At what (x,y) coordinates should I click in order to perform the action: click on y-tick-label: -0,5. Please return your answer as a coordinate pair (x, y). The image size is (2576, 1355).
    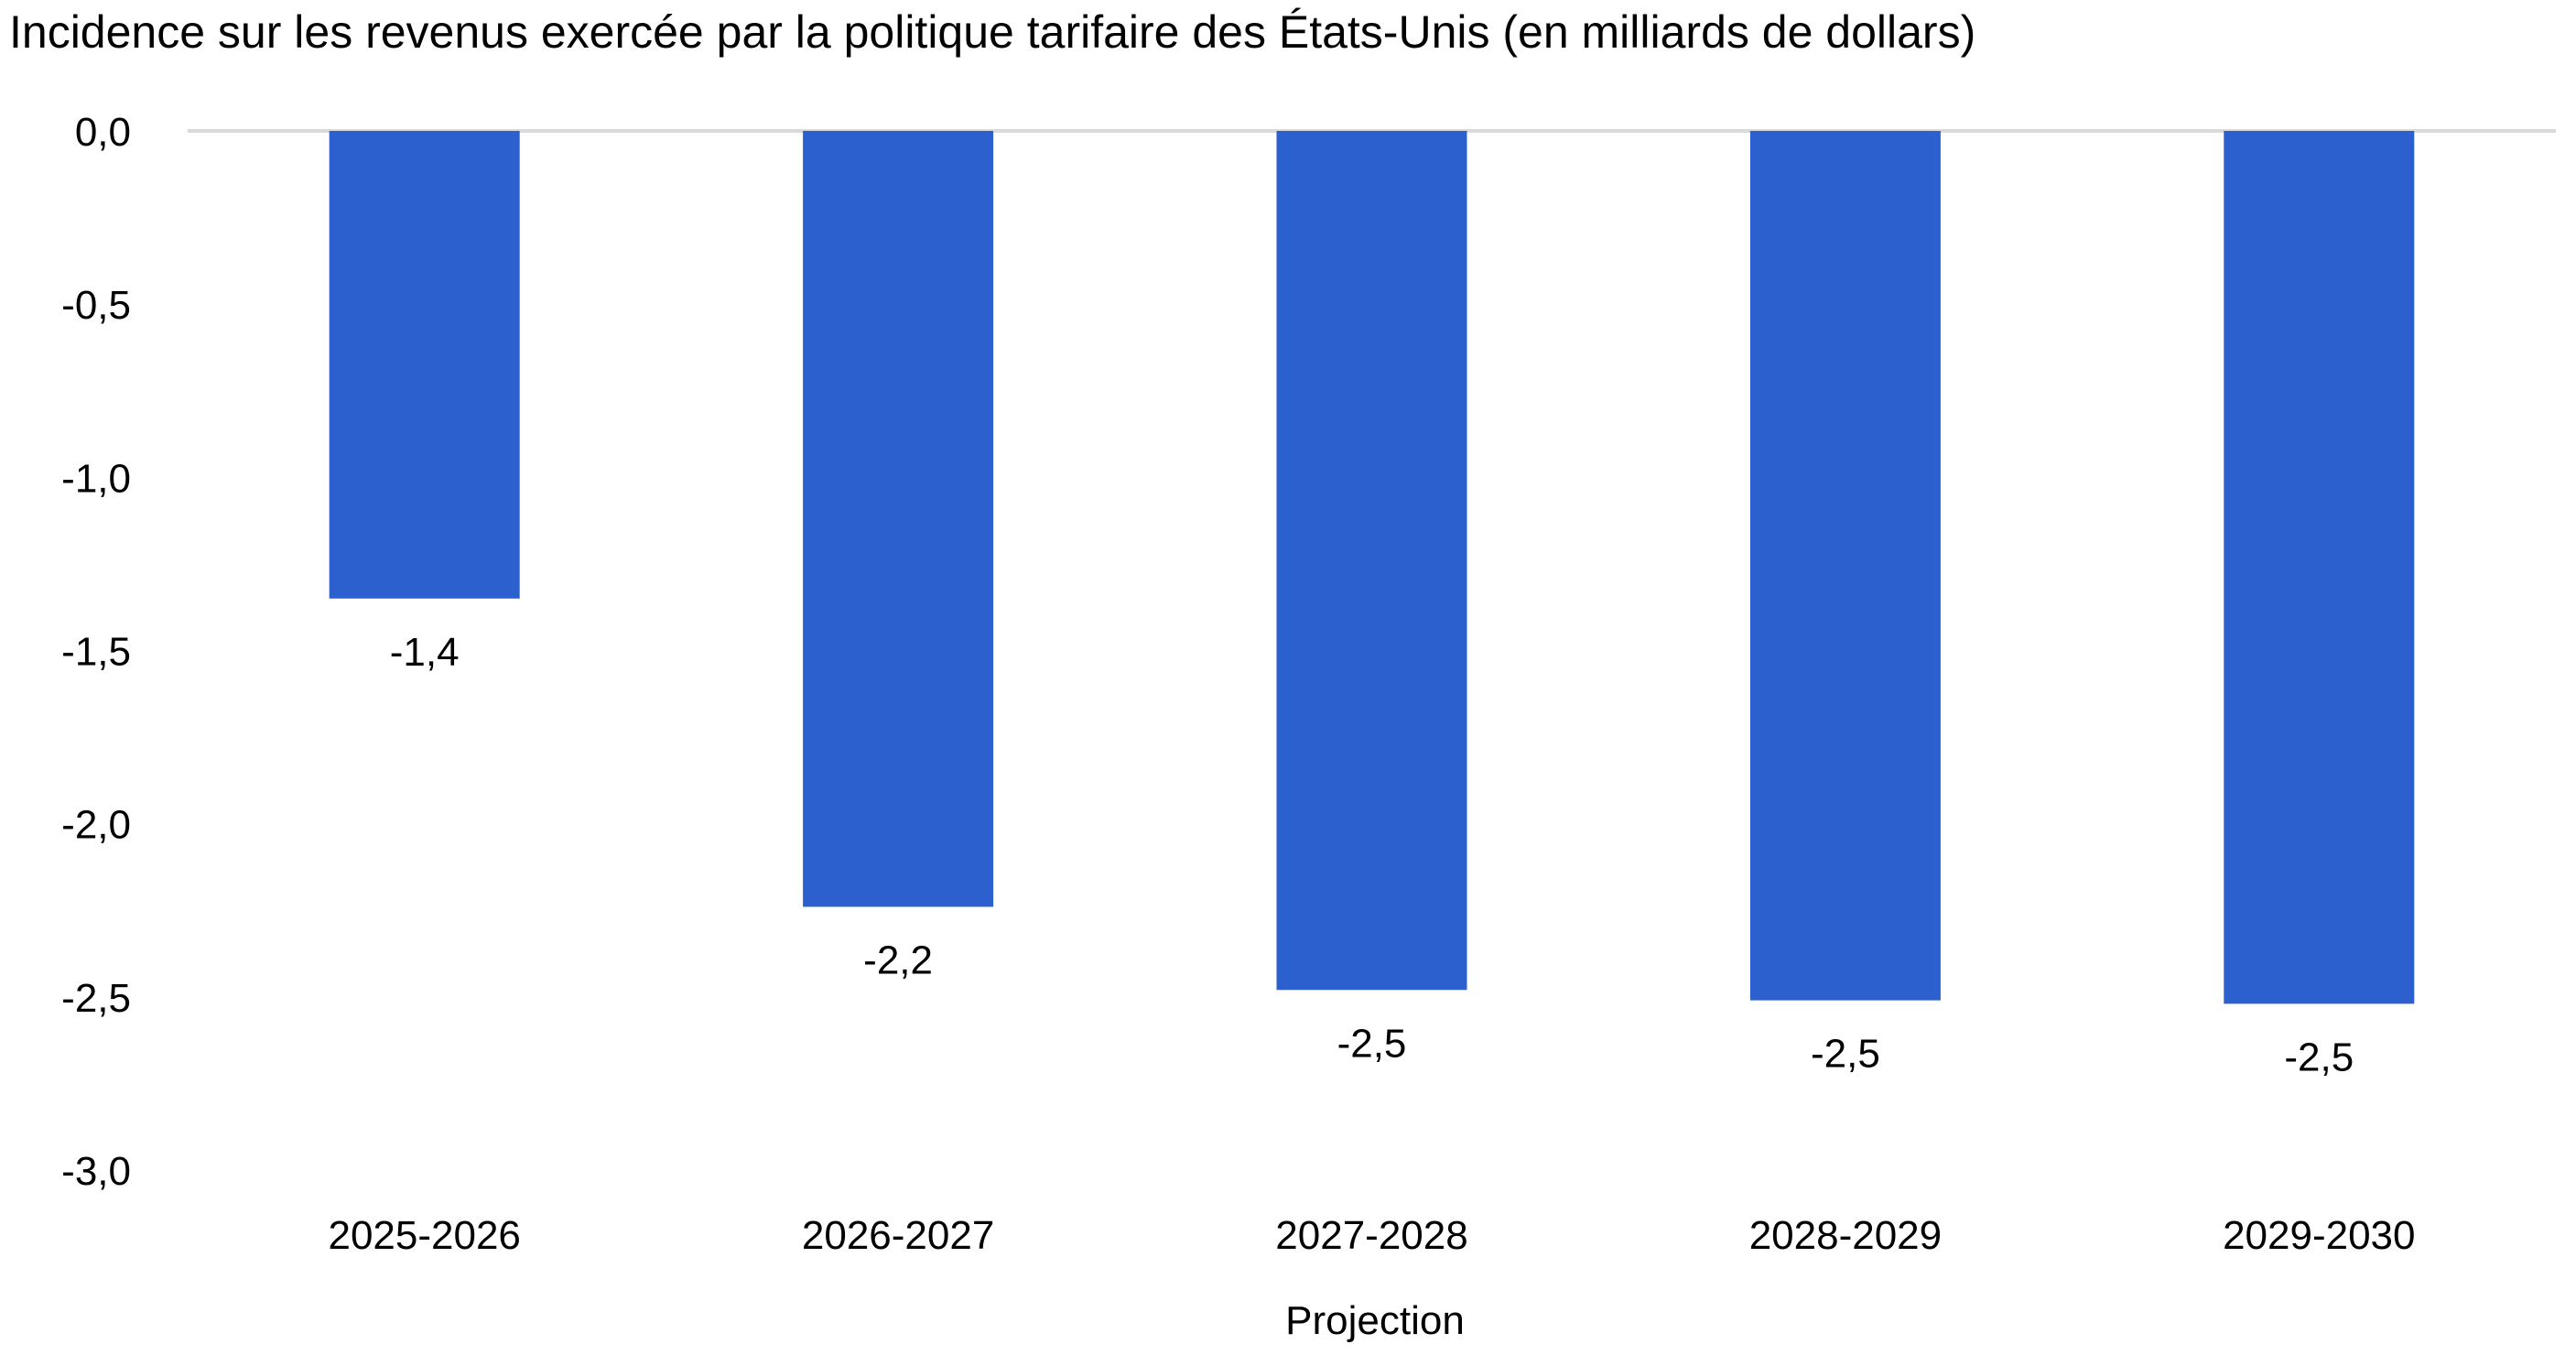
    Looking at the image, I should click on (96, 306).